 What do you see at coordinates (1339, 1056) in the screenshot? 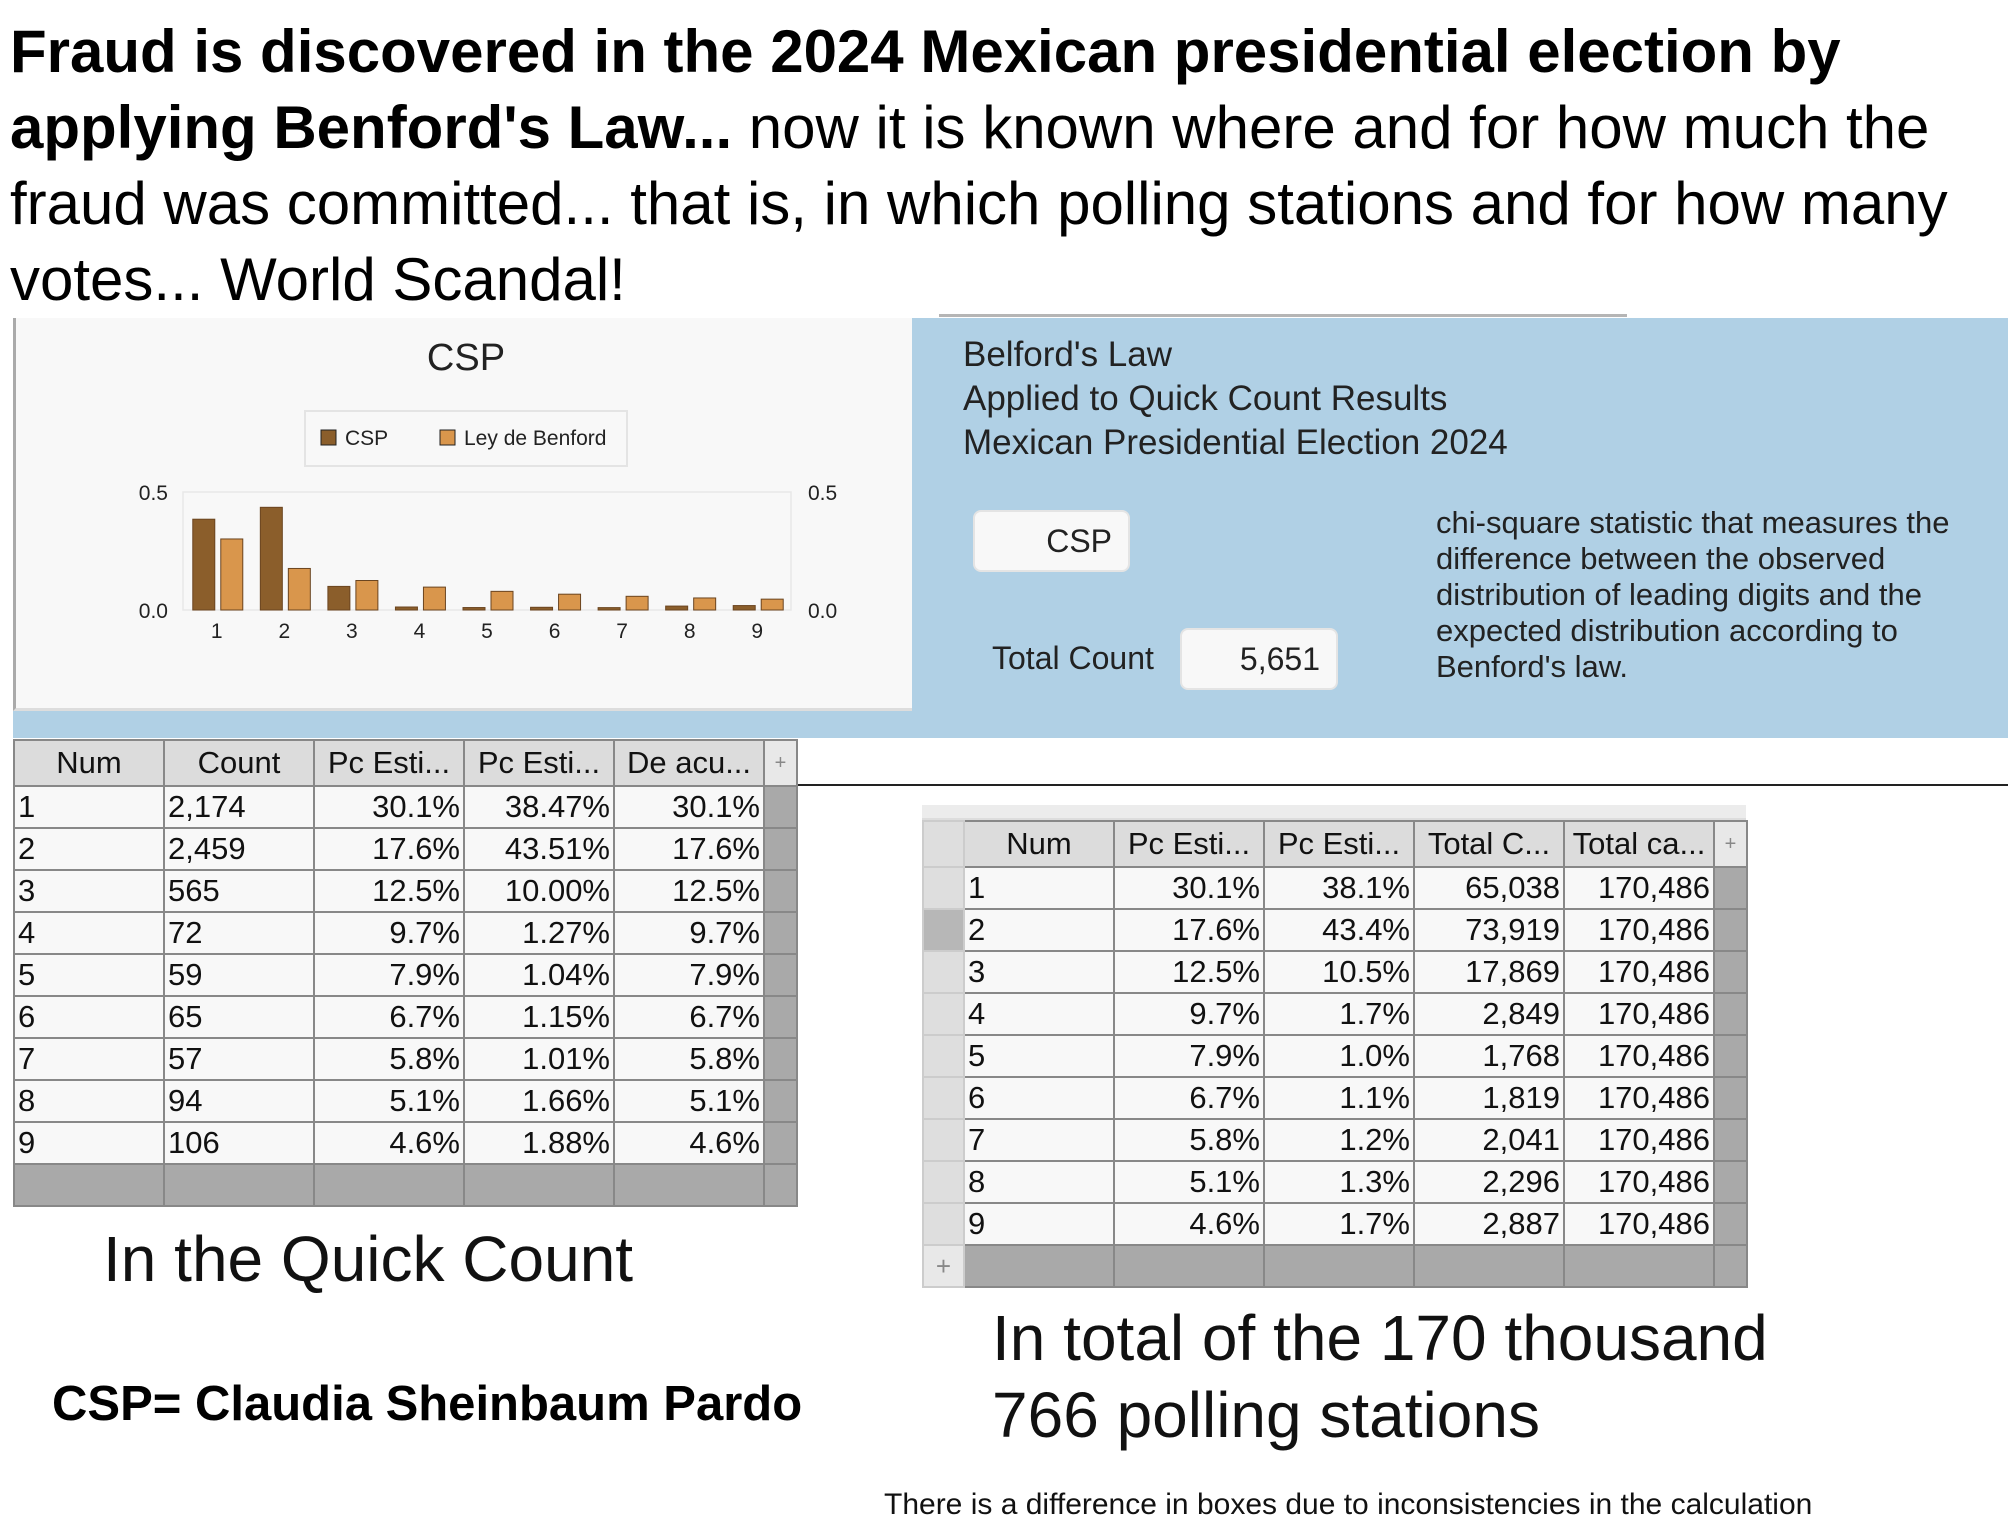
I see `table-cell: 1.0%` at bounding box center [1339, 1056].